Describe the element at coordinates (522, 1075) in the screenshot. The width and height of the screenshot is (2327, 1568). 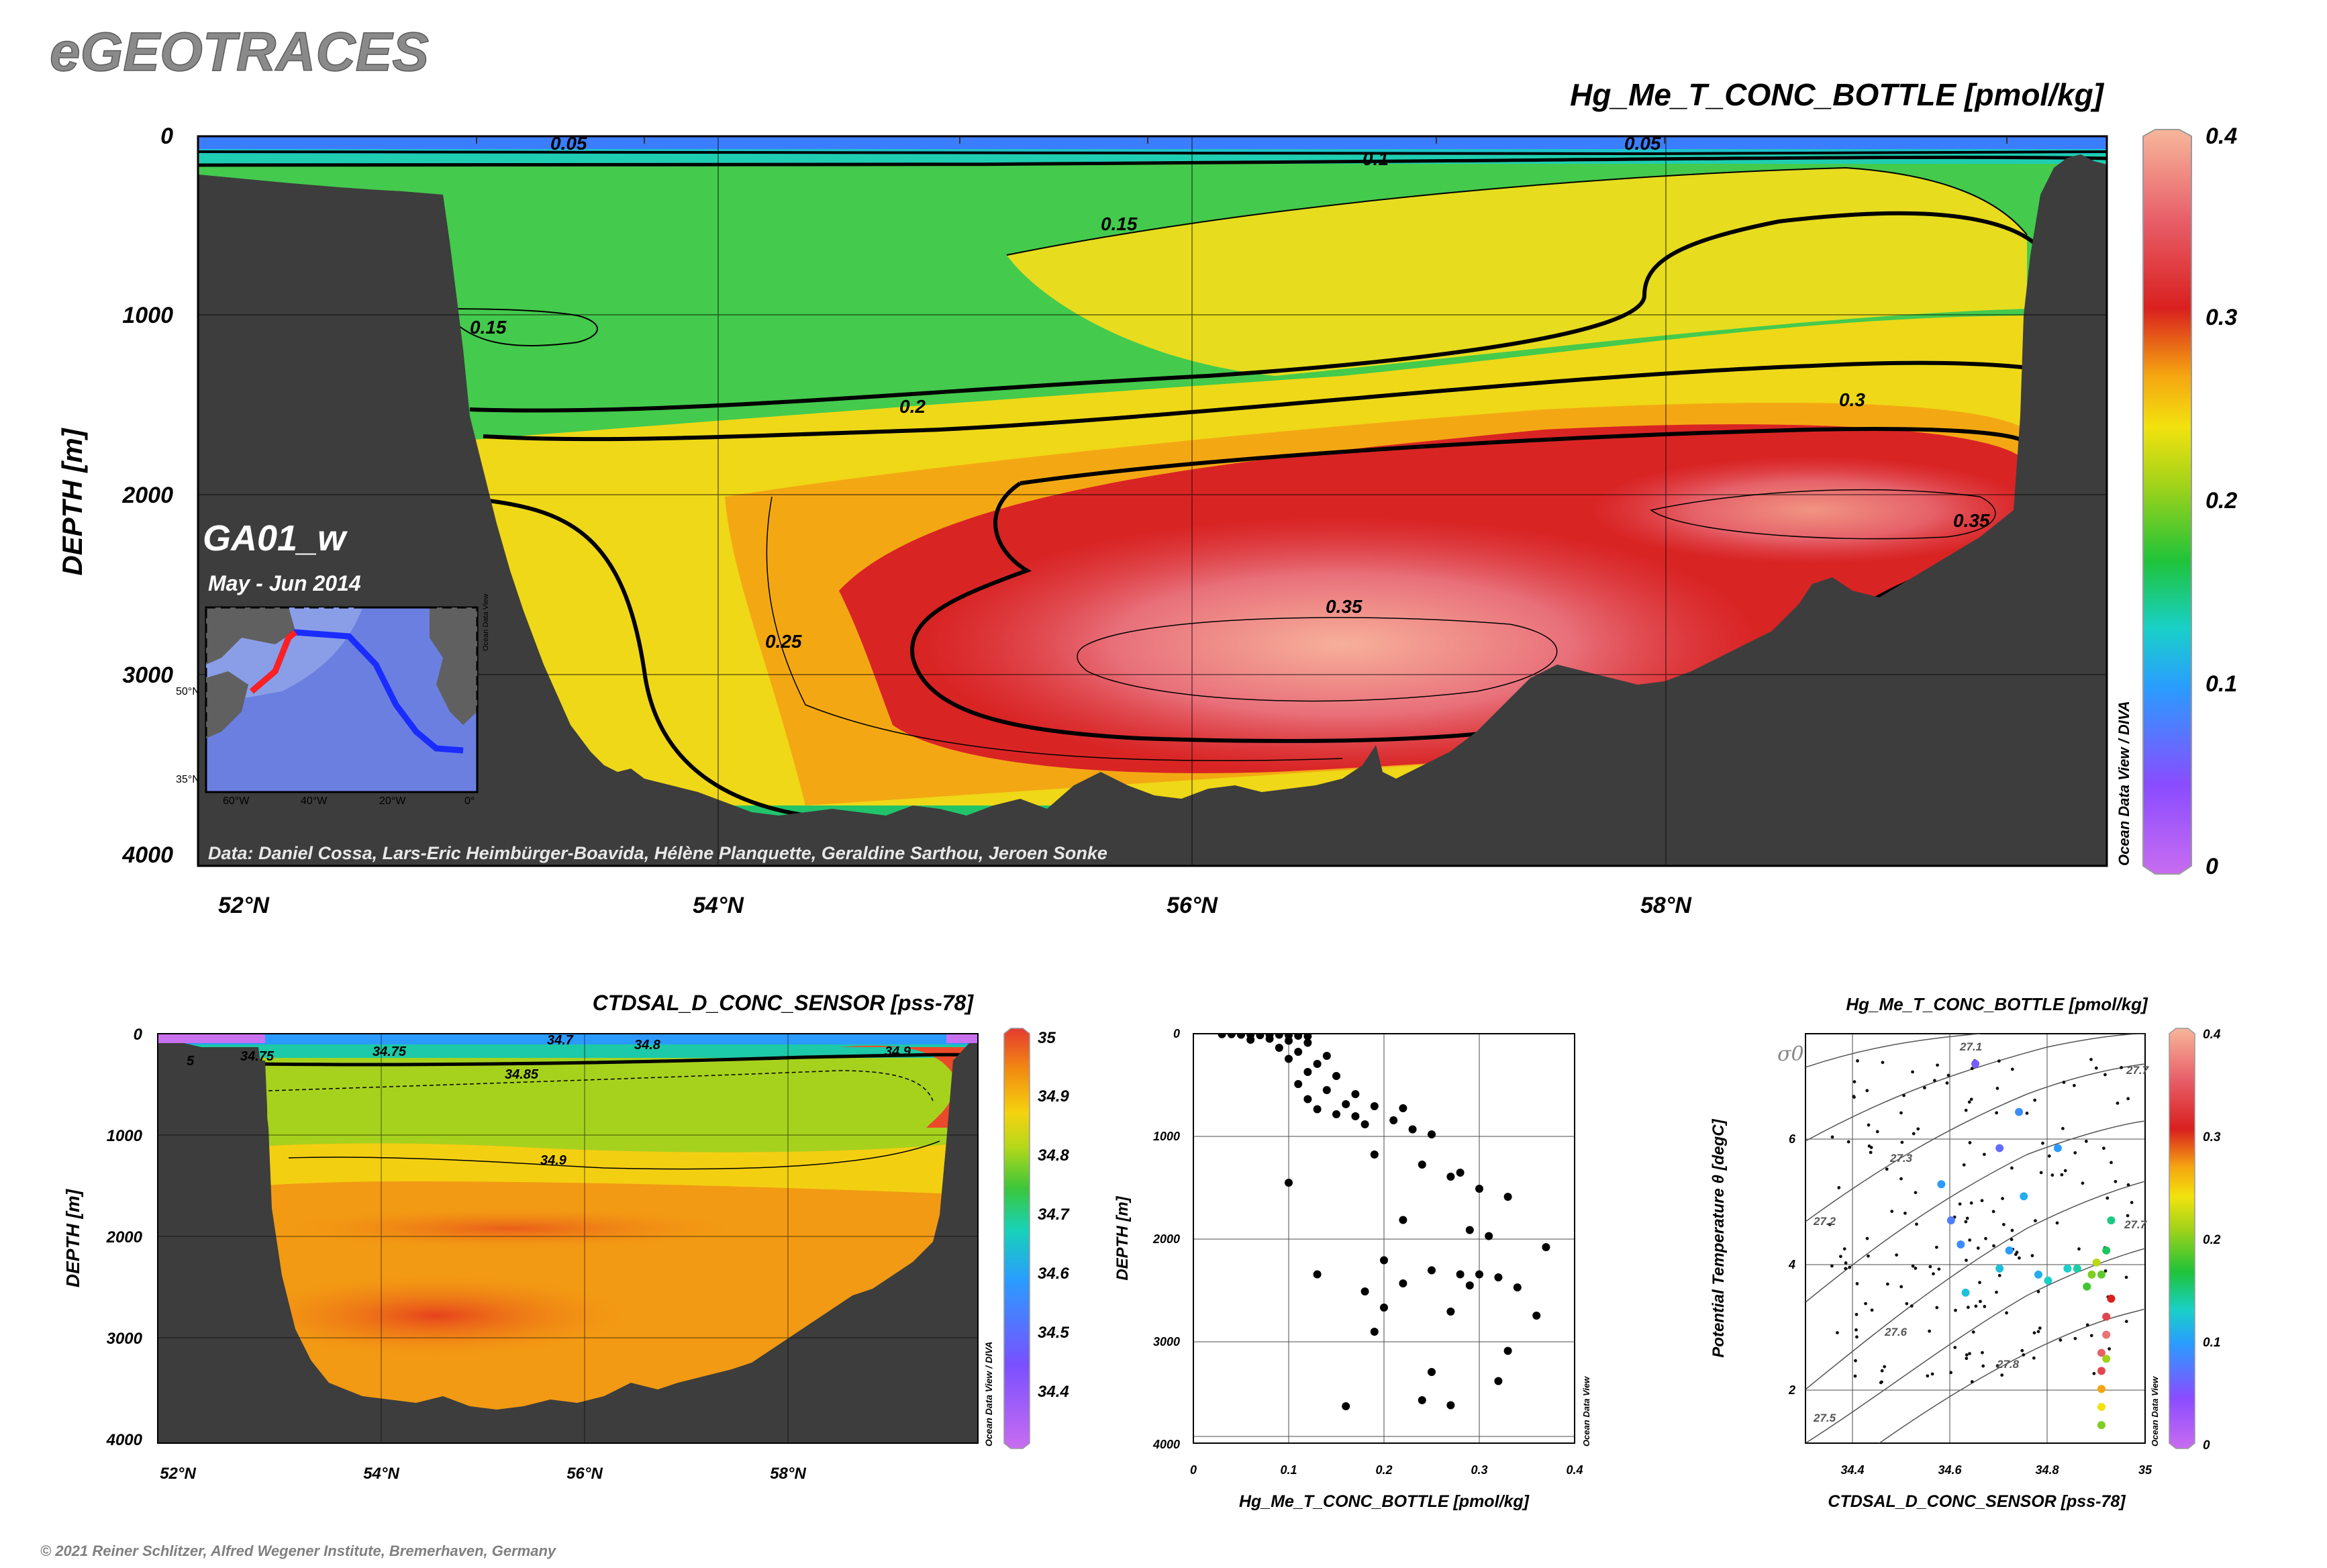
I see `contour-label: 34.85` at that location.